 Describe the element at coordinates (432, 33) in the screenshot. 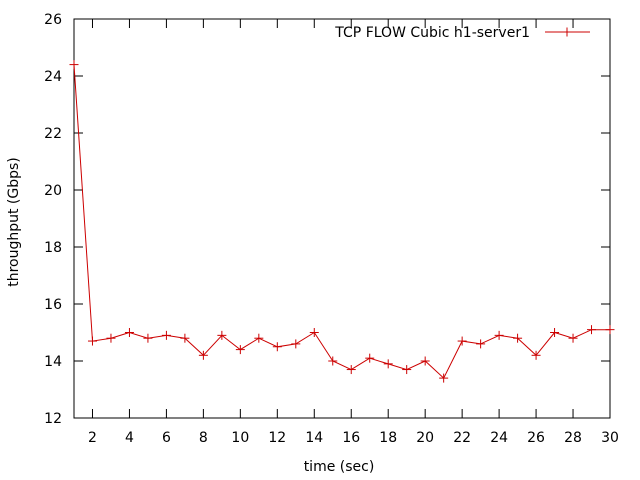

I see `legend-label: TCP FLOW Cubic h1-server1` at that location.